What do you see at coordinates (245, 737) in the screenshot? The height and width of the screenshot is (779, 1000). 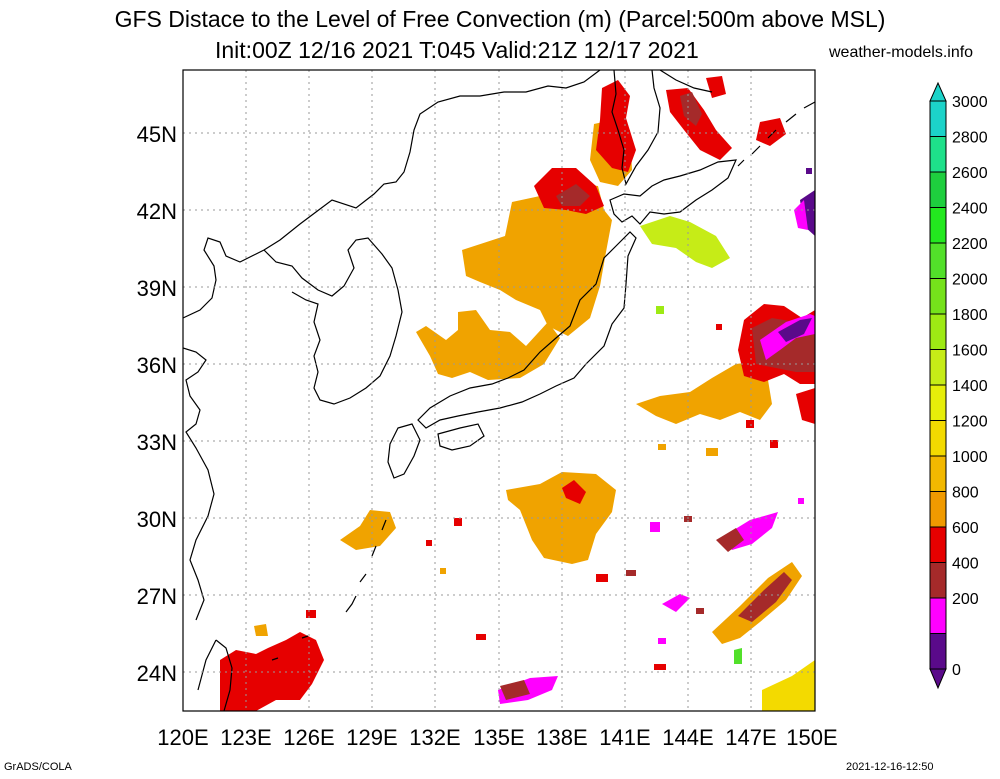 I see `lon-label: 123E` at bounding box center [245, 737].